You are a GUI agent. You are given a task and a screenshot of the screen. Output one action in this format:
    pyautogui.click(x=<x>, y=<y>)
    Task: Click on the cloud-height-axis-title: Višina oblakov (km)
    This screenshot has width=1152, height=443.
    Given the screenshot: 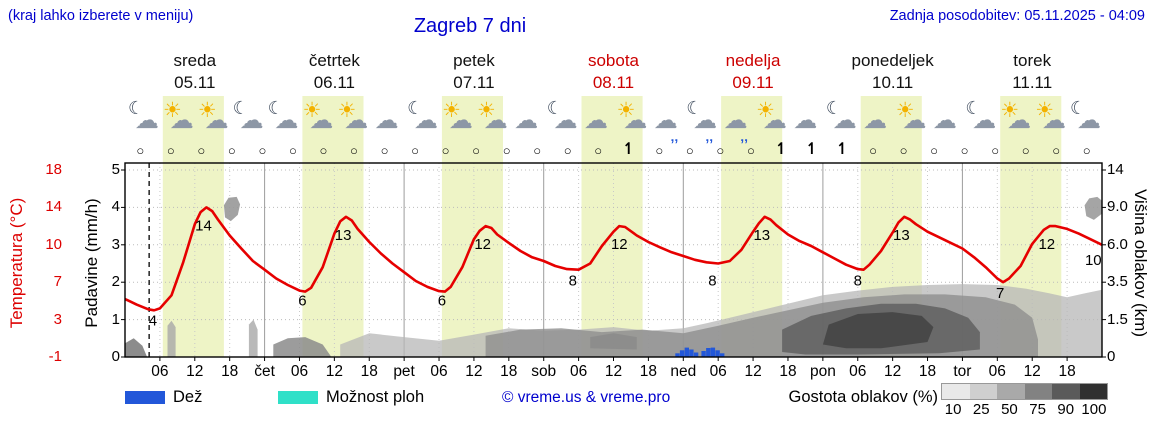 What is the action you would take?
    pyautogui.click(x=1140, y=263)
    